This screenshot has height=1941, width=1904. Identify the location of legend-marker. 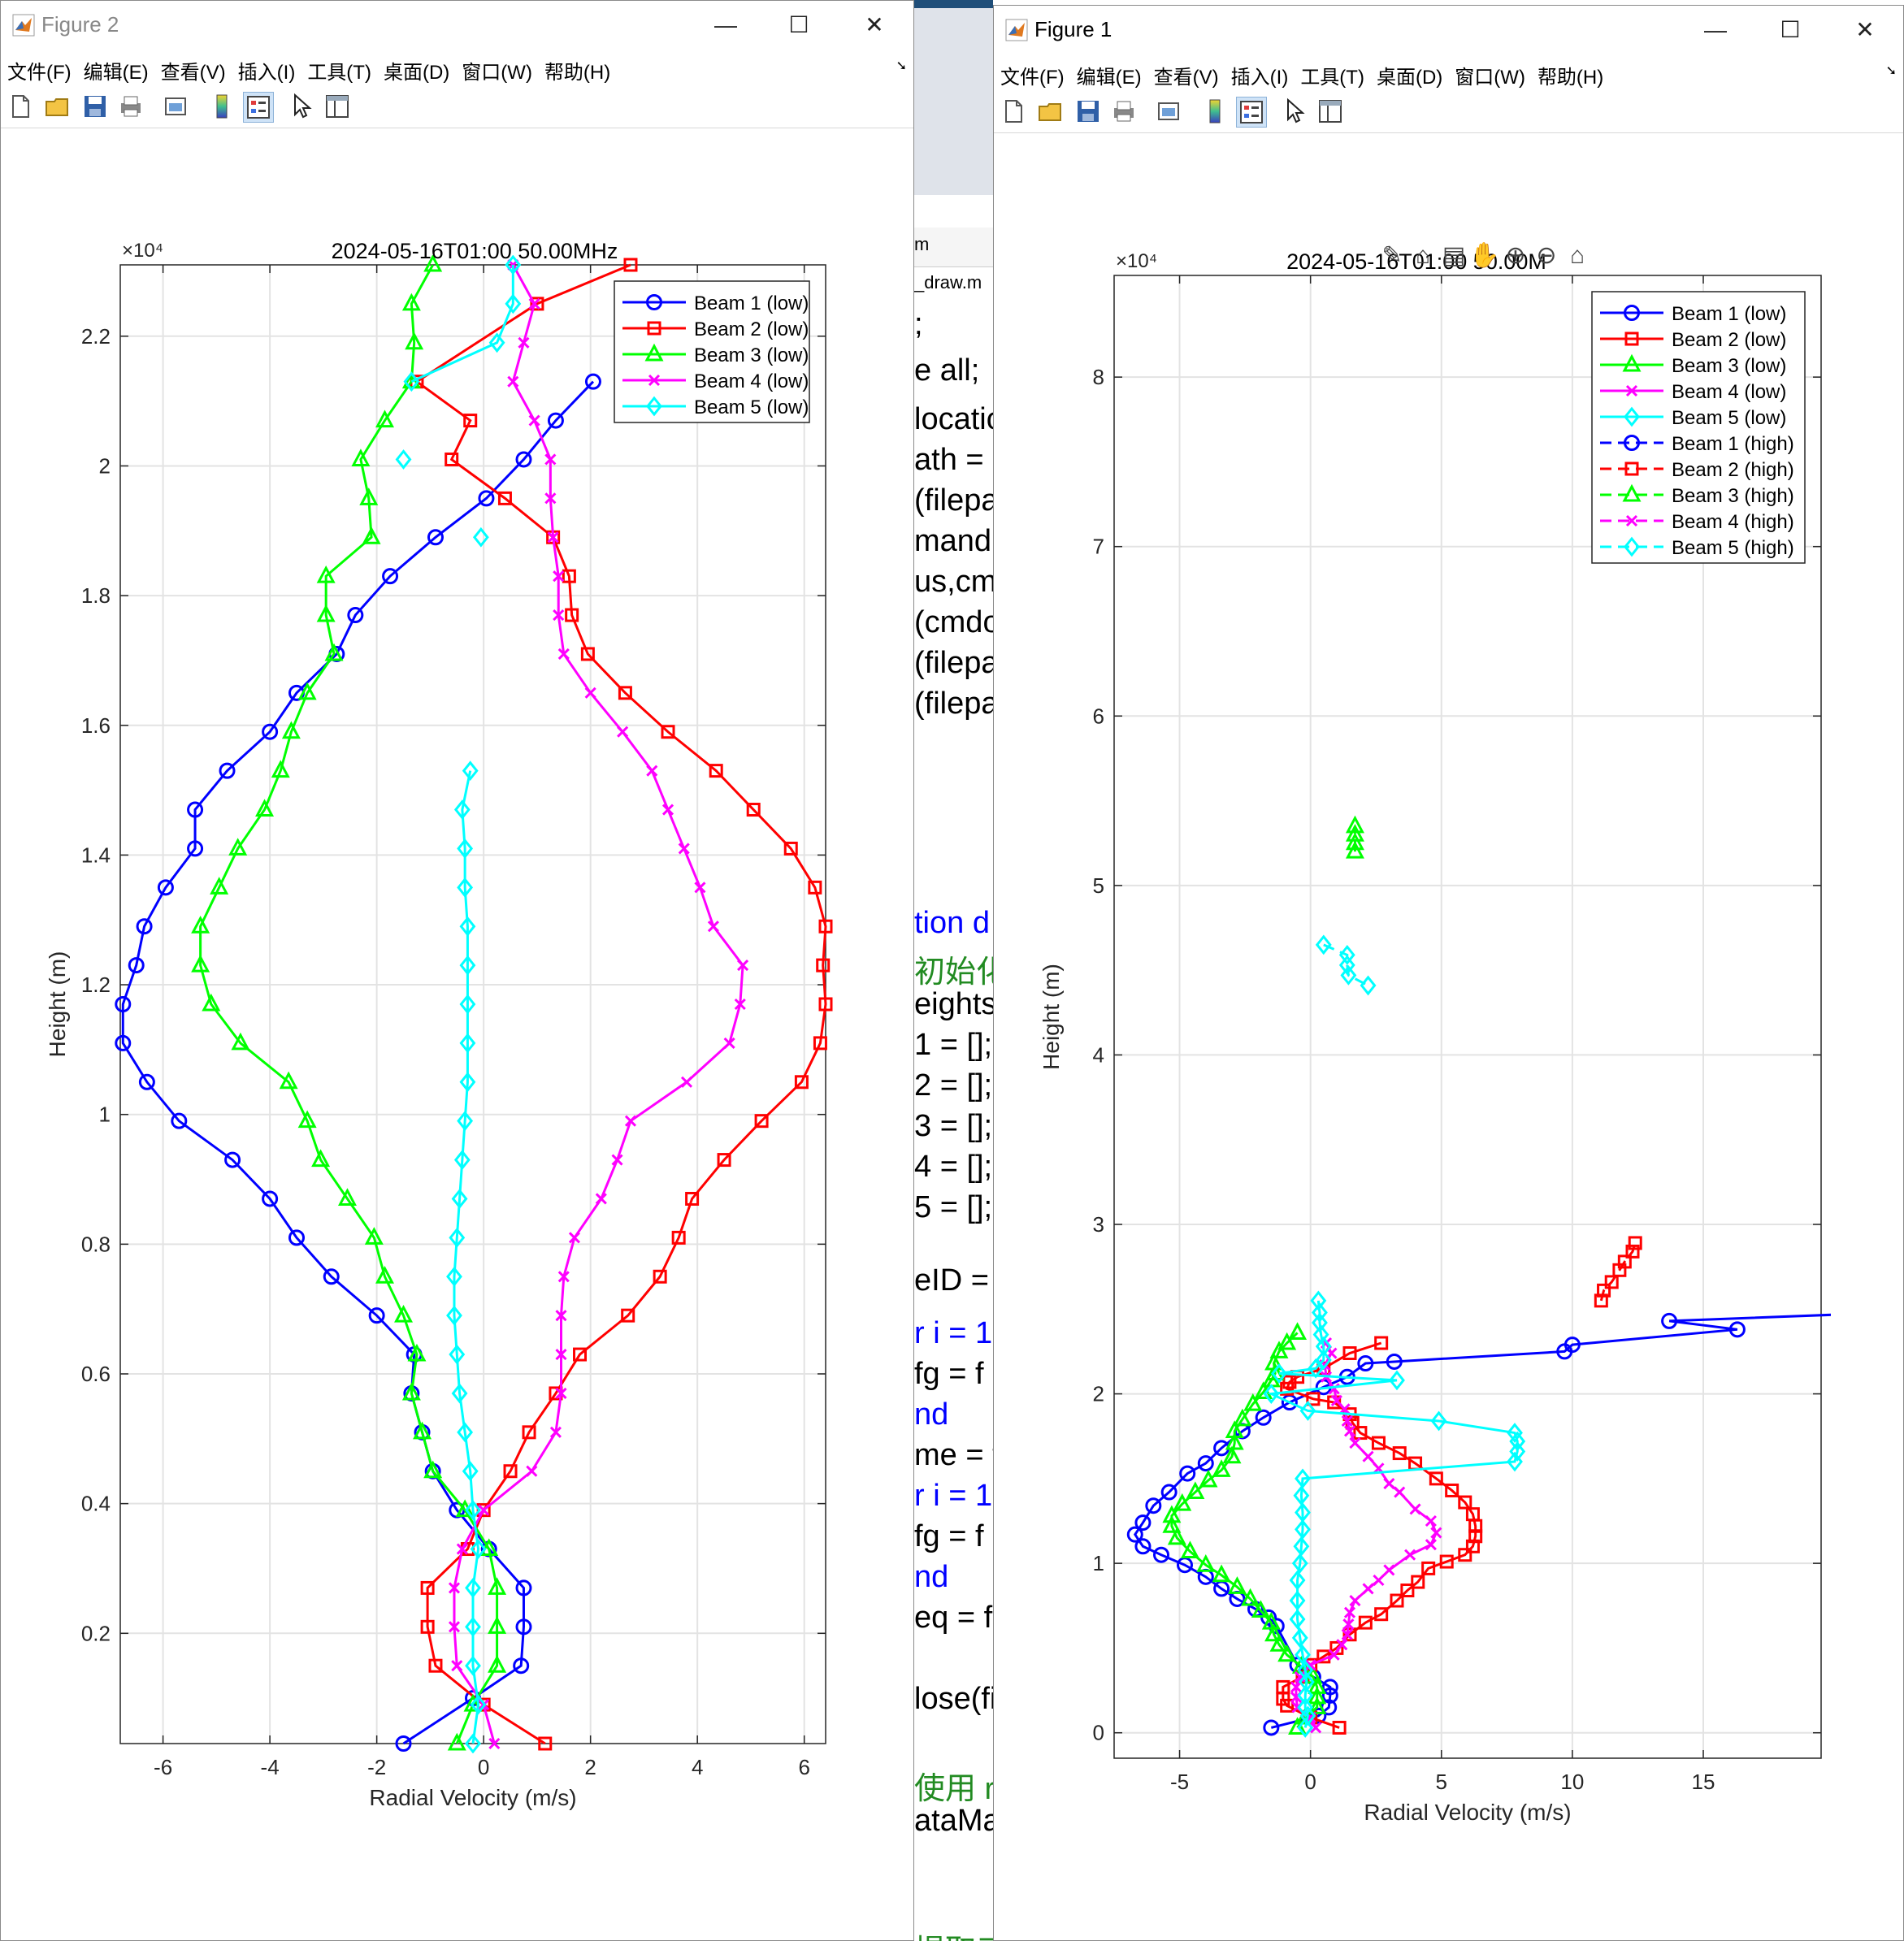
(654, 406).